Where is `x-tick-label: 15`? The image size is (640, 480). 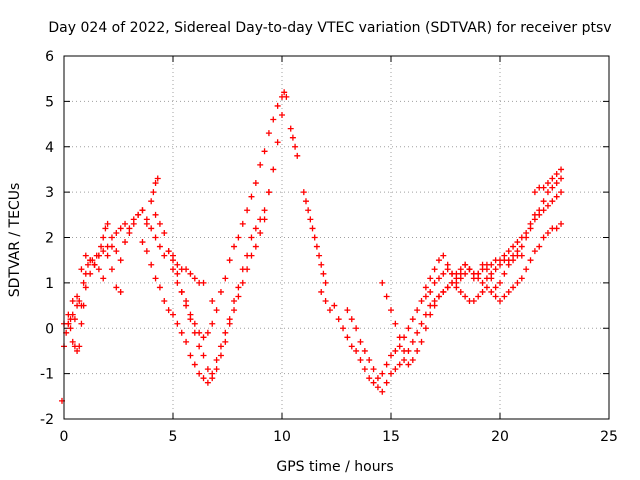
x-tick-label: 15 is located at coordinates (391, 437).